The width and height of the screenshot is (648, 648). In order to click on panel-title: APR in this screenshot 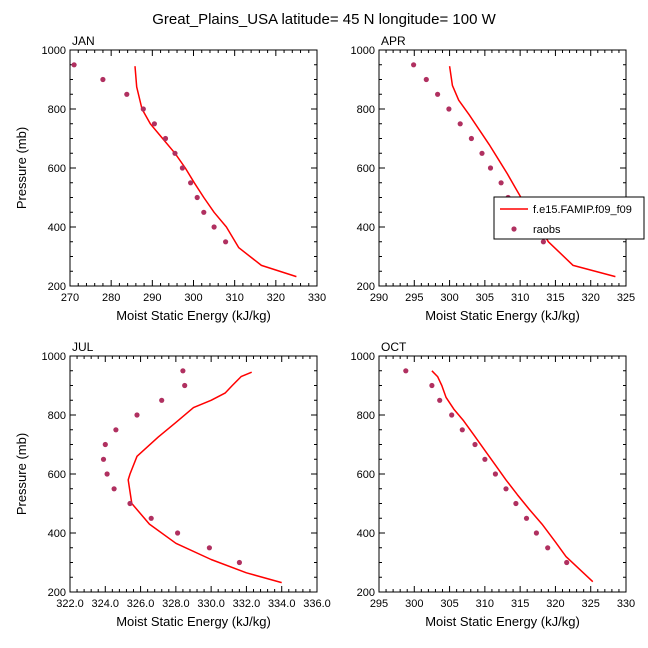, I will do `click(393, 41)`.